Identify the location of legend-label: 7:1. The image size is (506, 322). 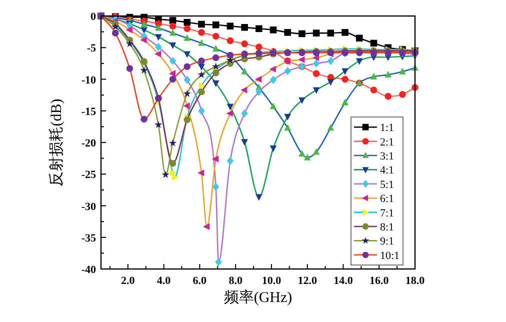
(387, 213).